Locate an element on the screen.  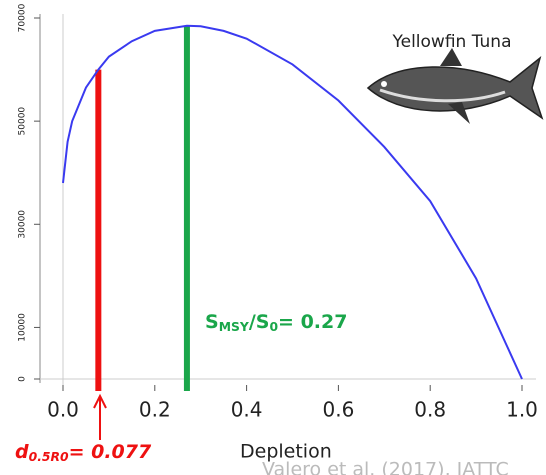
y-tick-label: 50000 is located at coordinates (23, 121).